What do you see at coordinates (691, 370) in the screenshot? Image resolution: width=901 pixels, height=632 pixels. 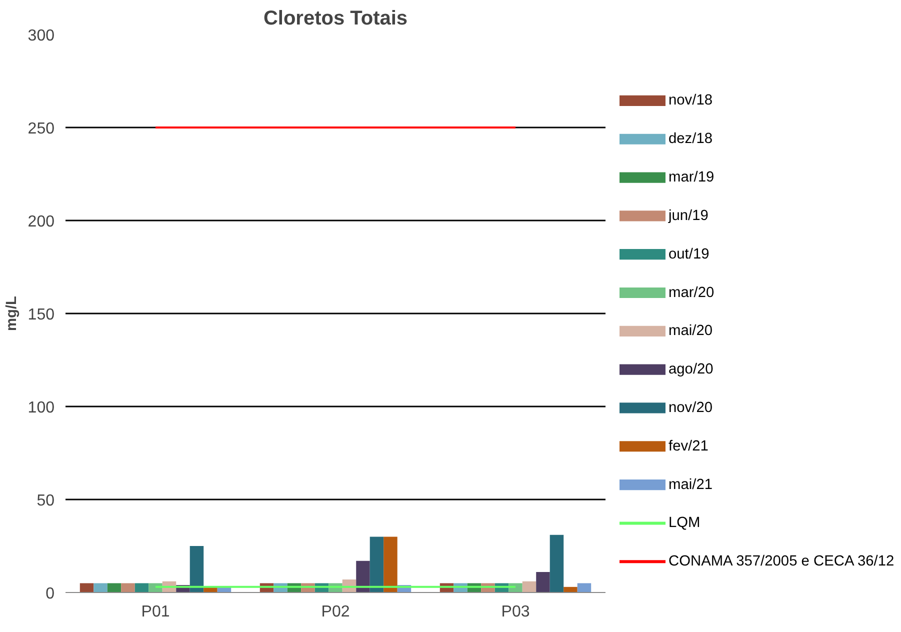 I see `legend-label: ago/20` at bounding box center [691, 370].